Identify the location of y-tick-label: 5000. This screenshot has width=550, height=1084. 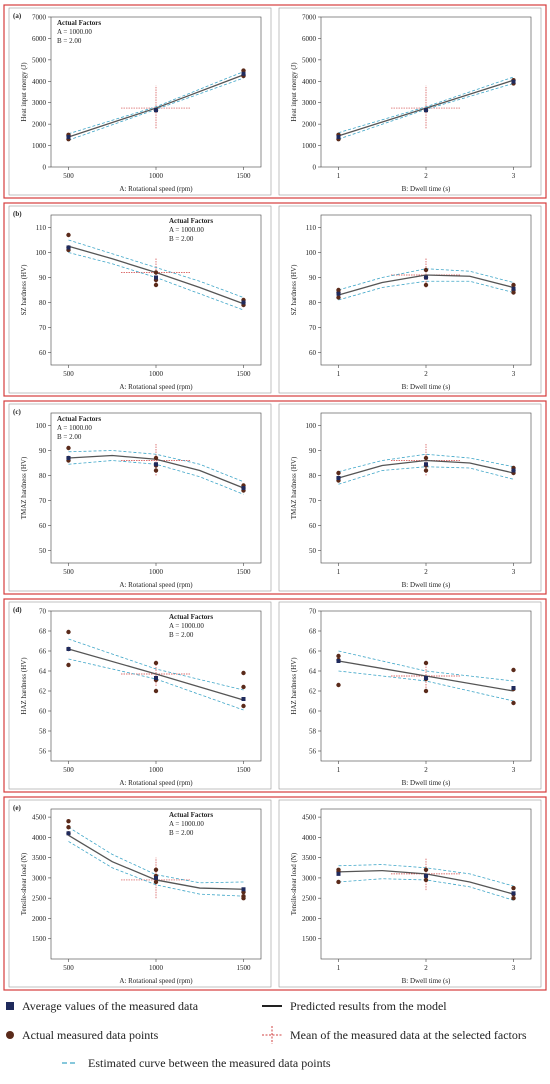
(39, 60).